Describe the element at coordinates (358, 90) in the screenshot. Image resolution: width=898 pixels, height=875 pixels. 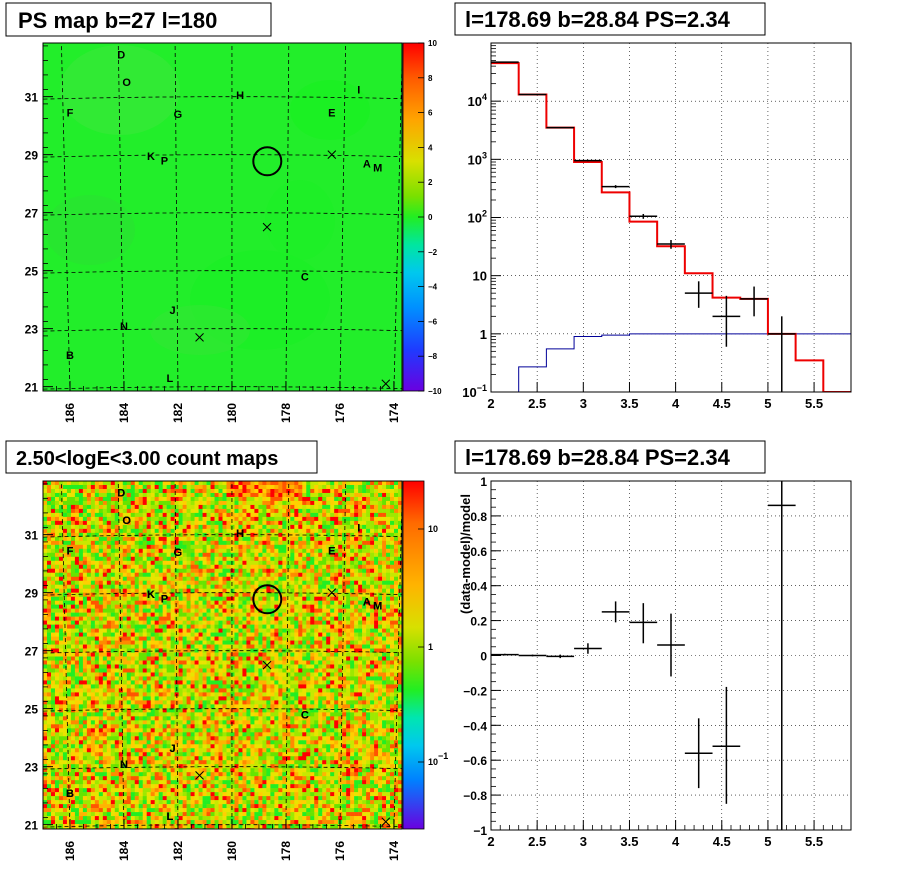
I see `source-label-i: I` at that location.